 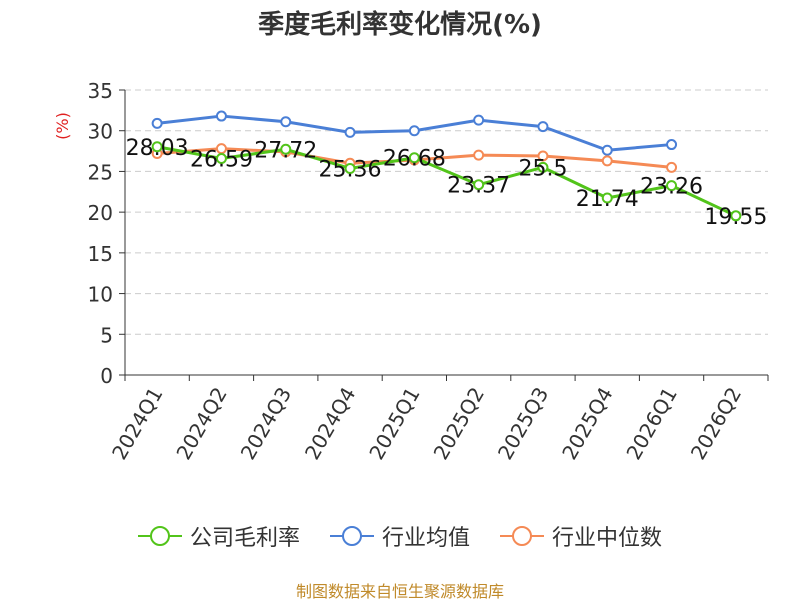 I want to click on x-tick-label: 2024Q3, so click(x=266, y=423).